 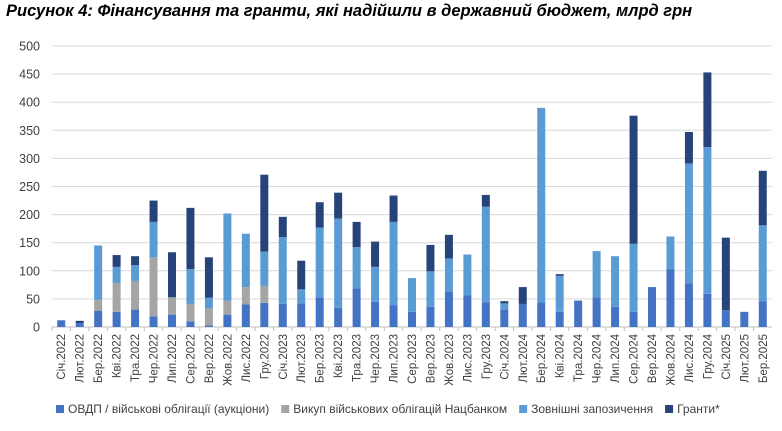 I want to click on x-tick-label: Жов.2022, so click(x=228, y=360).